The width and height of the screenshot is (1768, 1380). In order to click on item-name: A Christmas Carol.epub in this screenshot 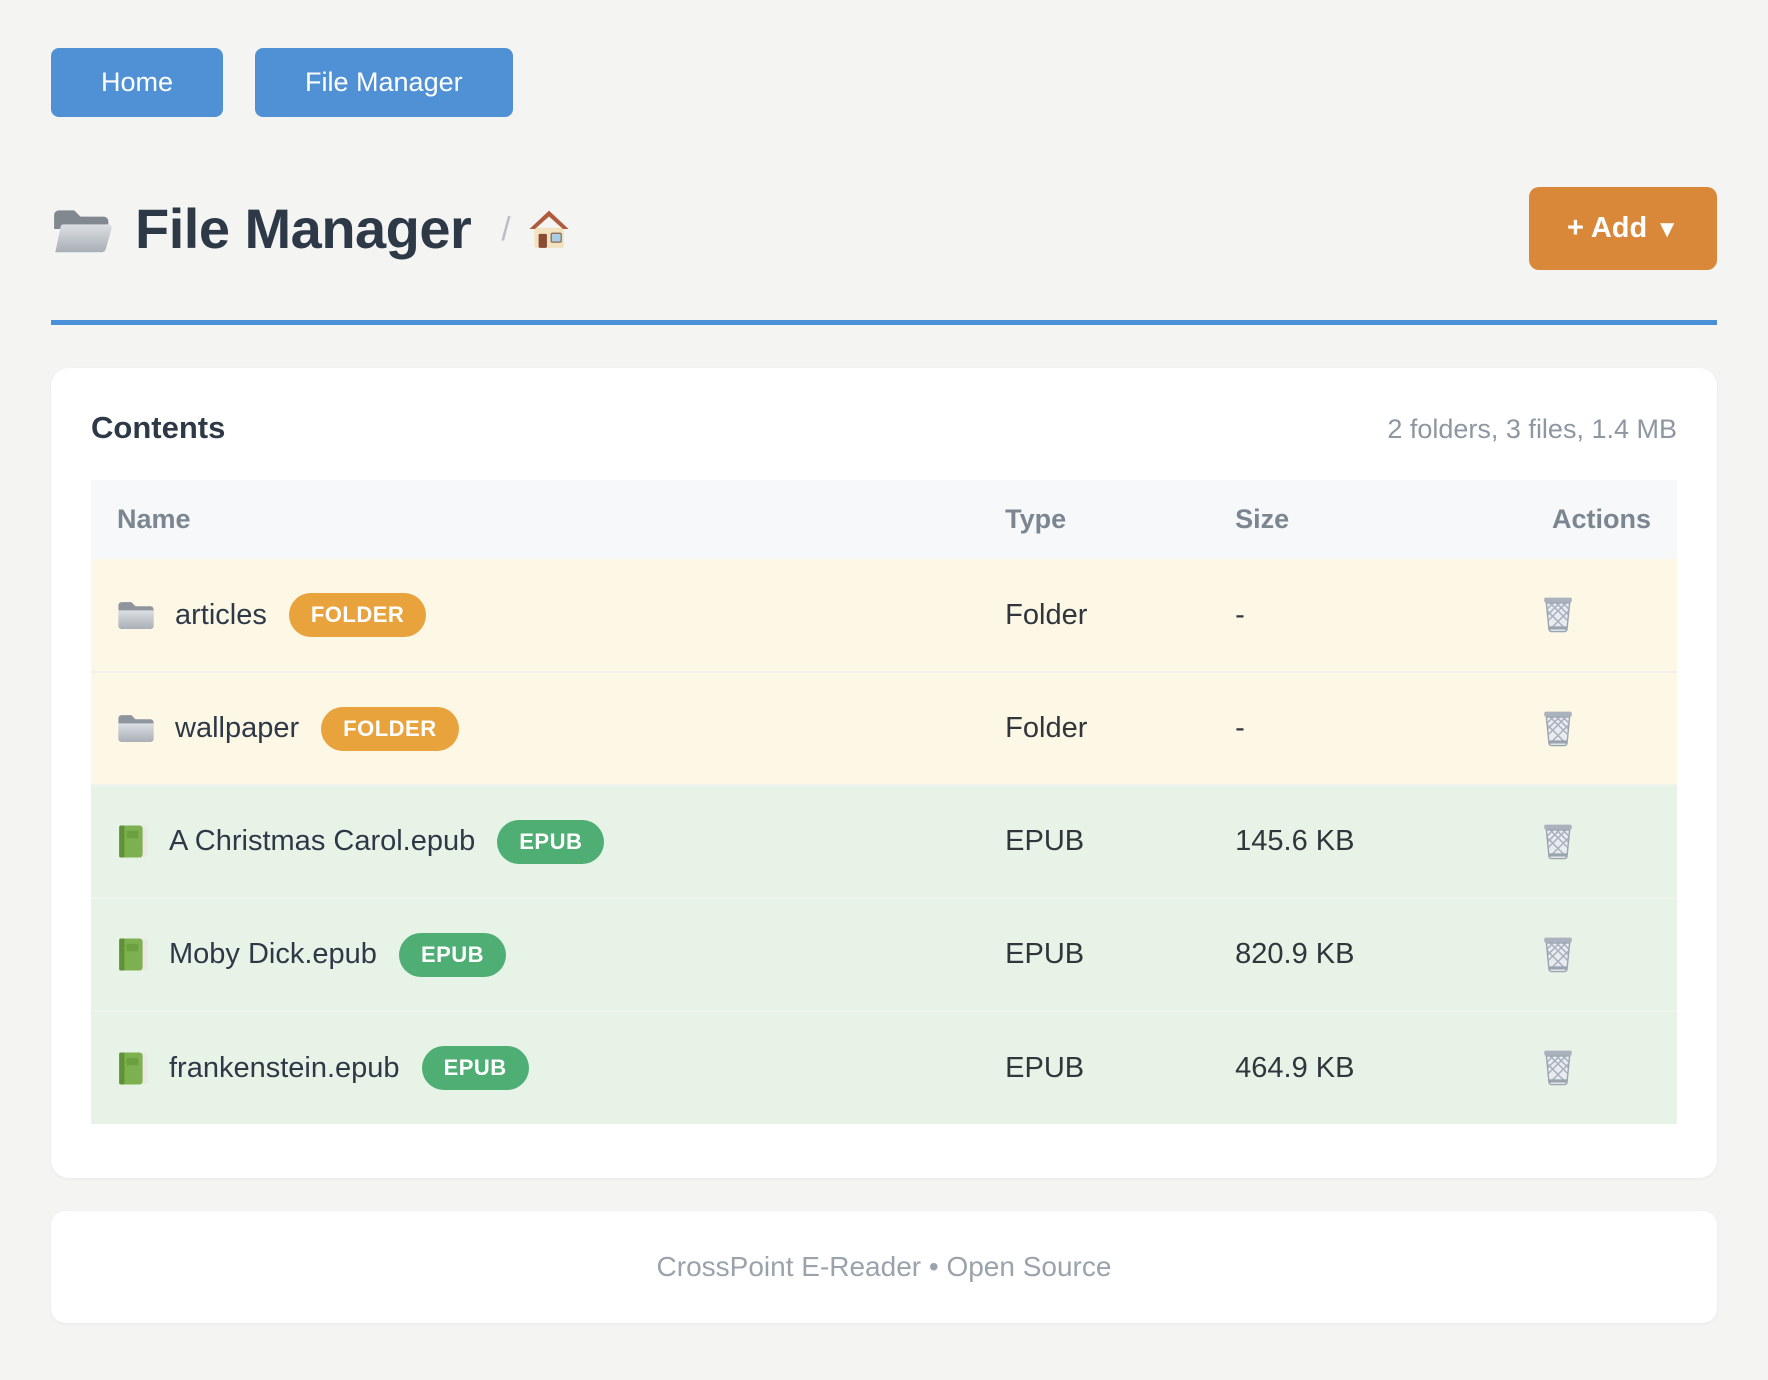, I will do `click(322, 841)`.